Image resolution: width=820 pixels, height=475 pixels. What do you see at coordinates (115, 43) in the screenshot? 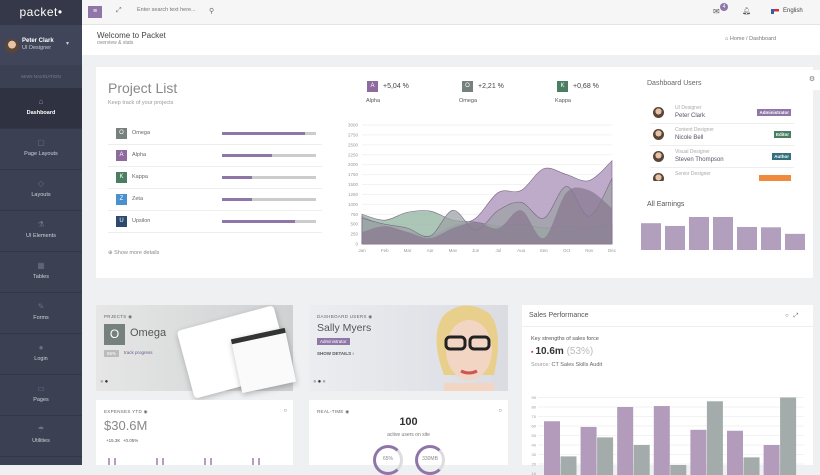
I see `page-subtitle: overview & stats` at bounding box center [115, 43].